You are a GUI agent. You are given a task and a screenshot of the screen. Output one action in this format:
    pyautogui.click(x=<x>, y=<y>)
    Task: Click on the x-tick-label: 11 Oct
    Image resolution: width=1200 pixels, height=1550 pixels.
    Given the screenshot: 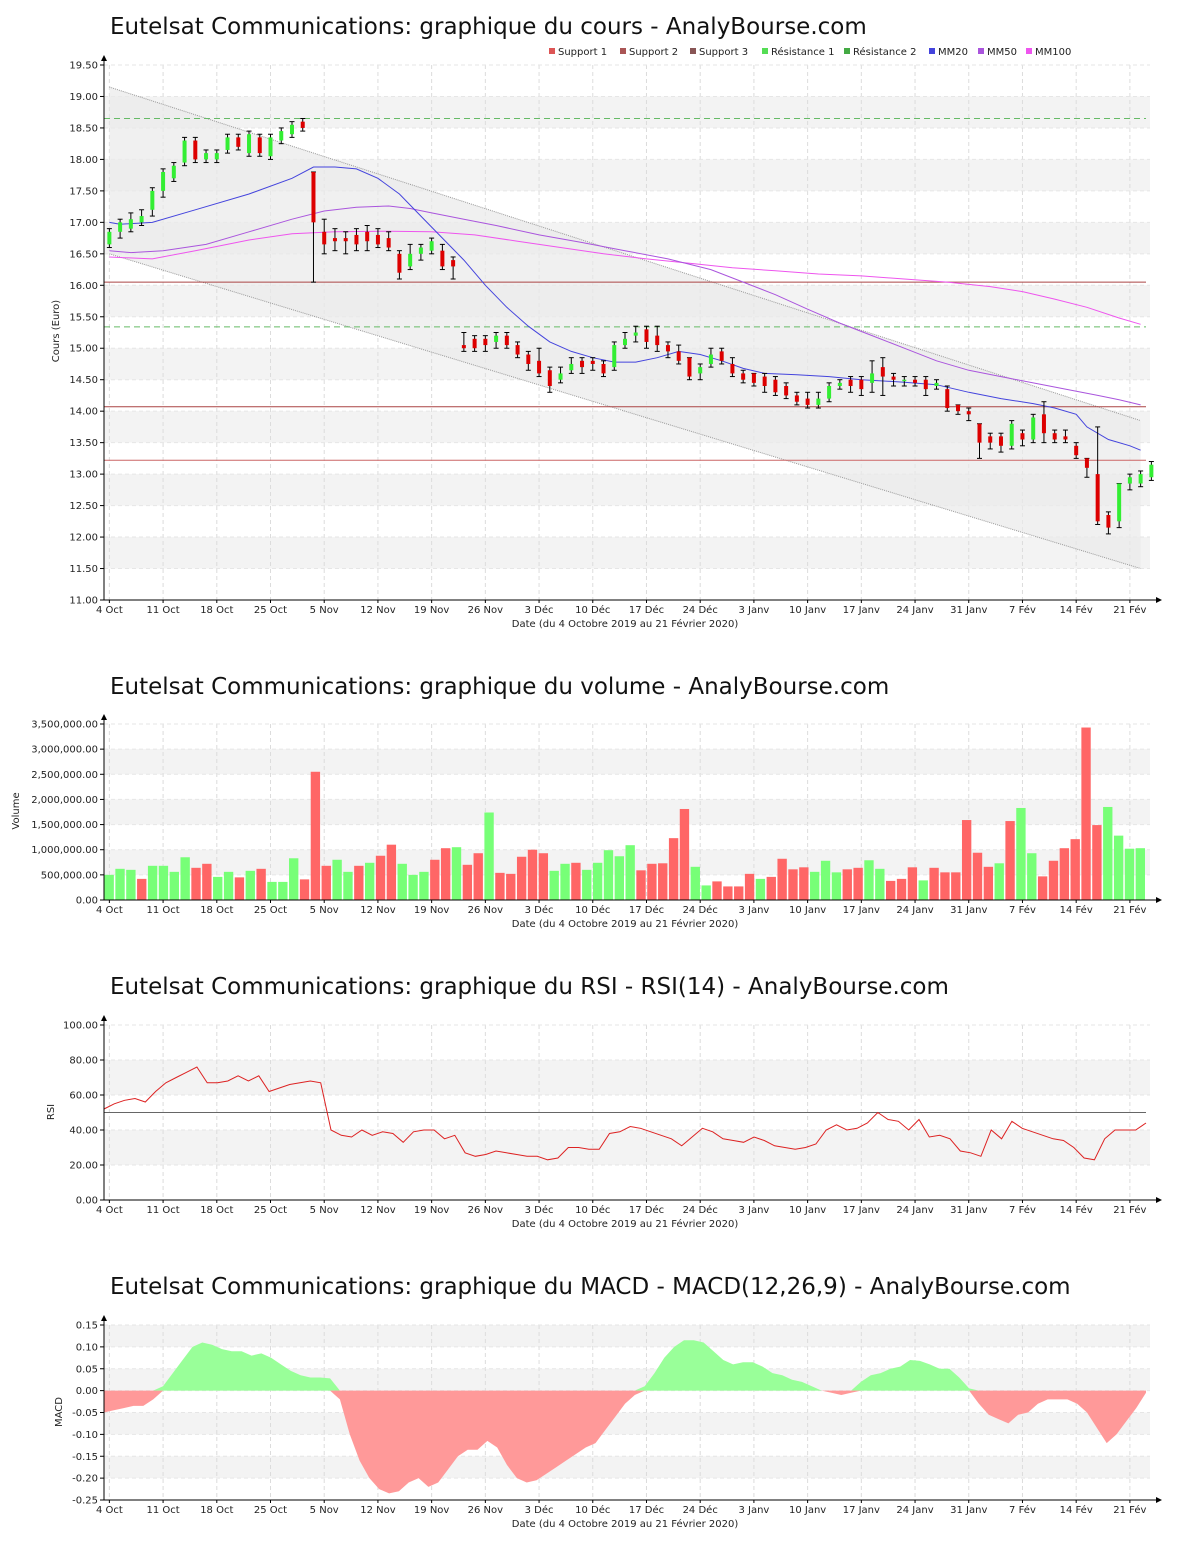 What is the action you would take?
    pyautogui.click(x=162, y=610)
    